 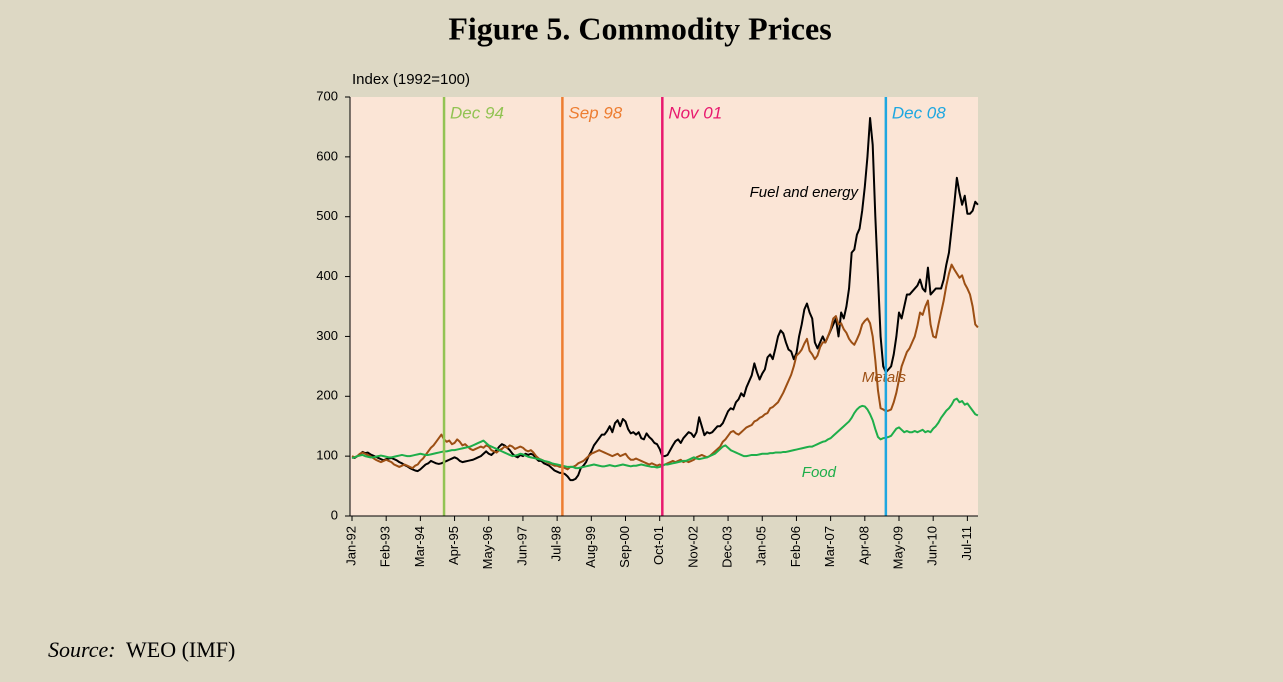 I want to click on x-tick-label: Apr-95, so click(x=453, y=545).